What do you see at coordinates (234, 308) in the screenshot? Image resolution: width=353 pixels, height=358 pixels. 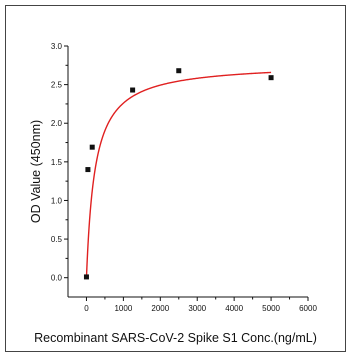 I see `x-tick-label: 4000` at bounding box center [234, 308].